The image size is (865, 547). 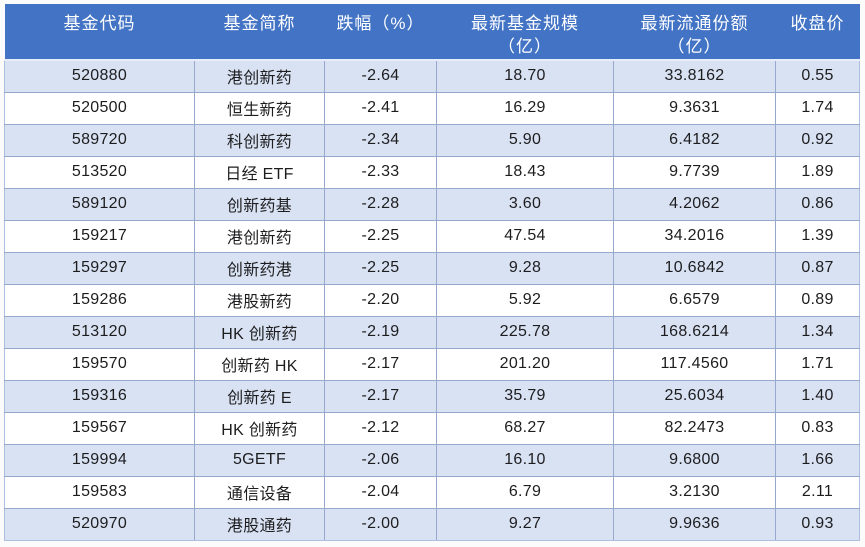 What do you see at coordinates (99, 332) in the screenshot?
I see `fund-code-cell: 513120` at bounding box center [99, 332].